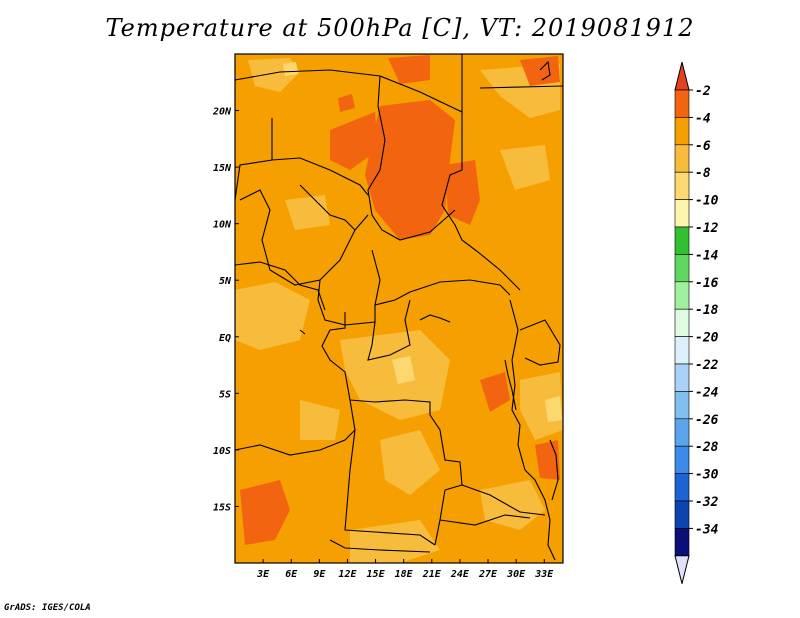 This screenshot has height=618, width=800. What do you see at coordinates (222, 451) in the screenshot?
I see `lat-tick-label: 10S` at bounding box center [222, 451].